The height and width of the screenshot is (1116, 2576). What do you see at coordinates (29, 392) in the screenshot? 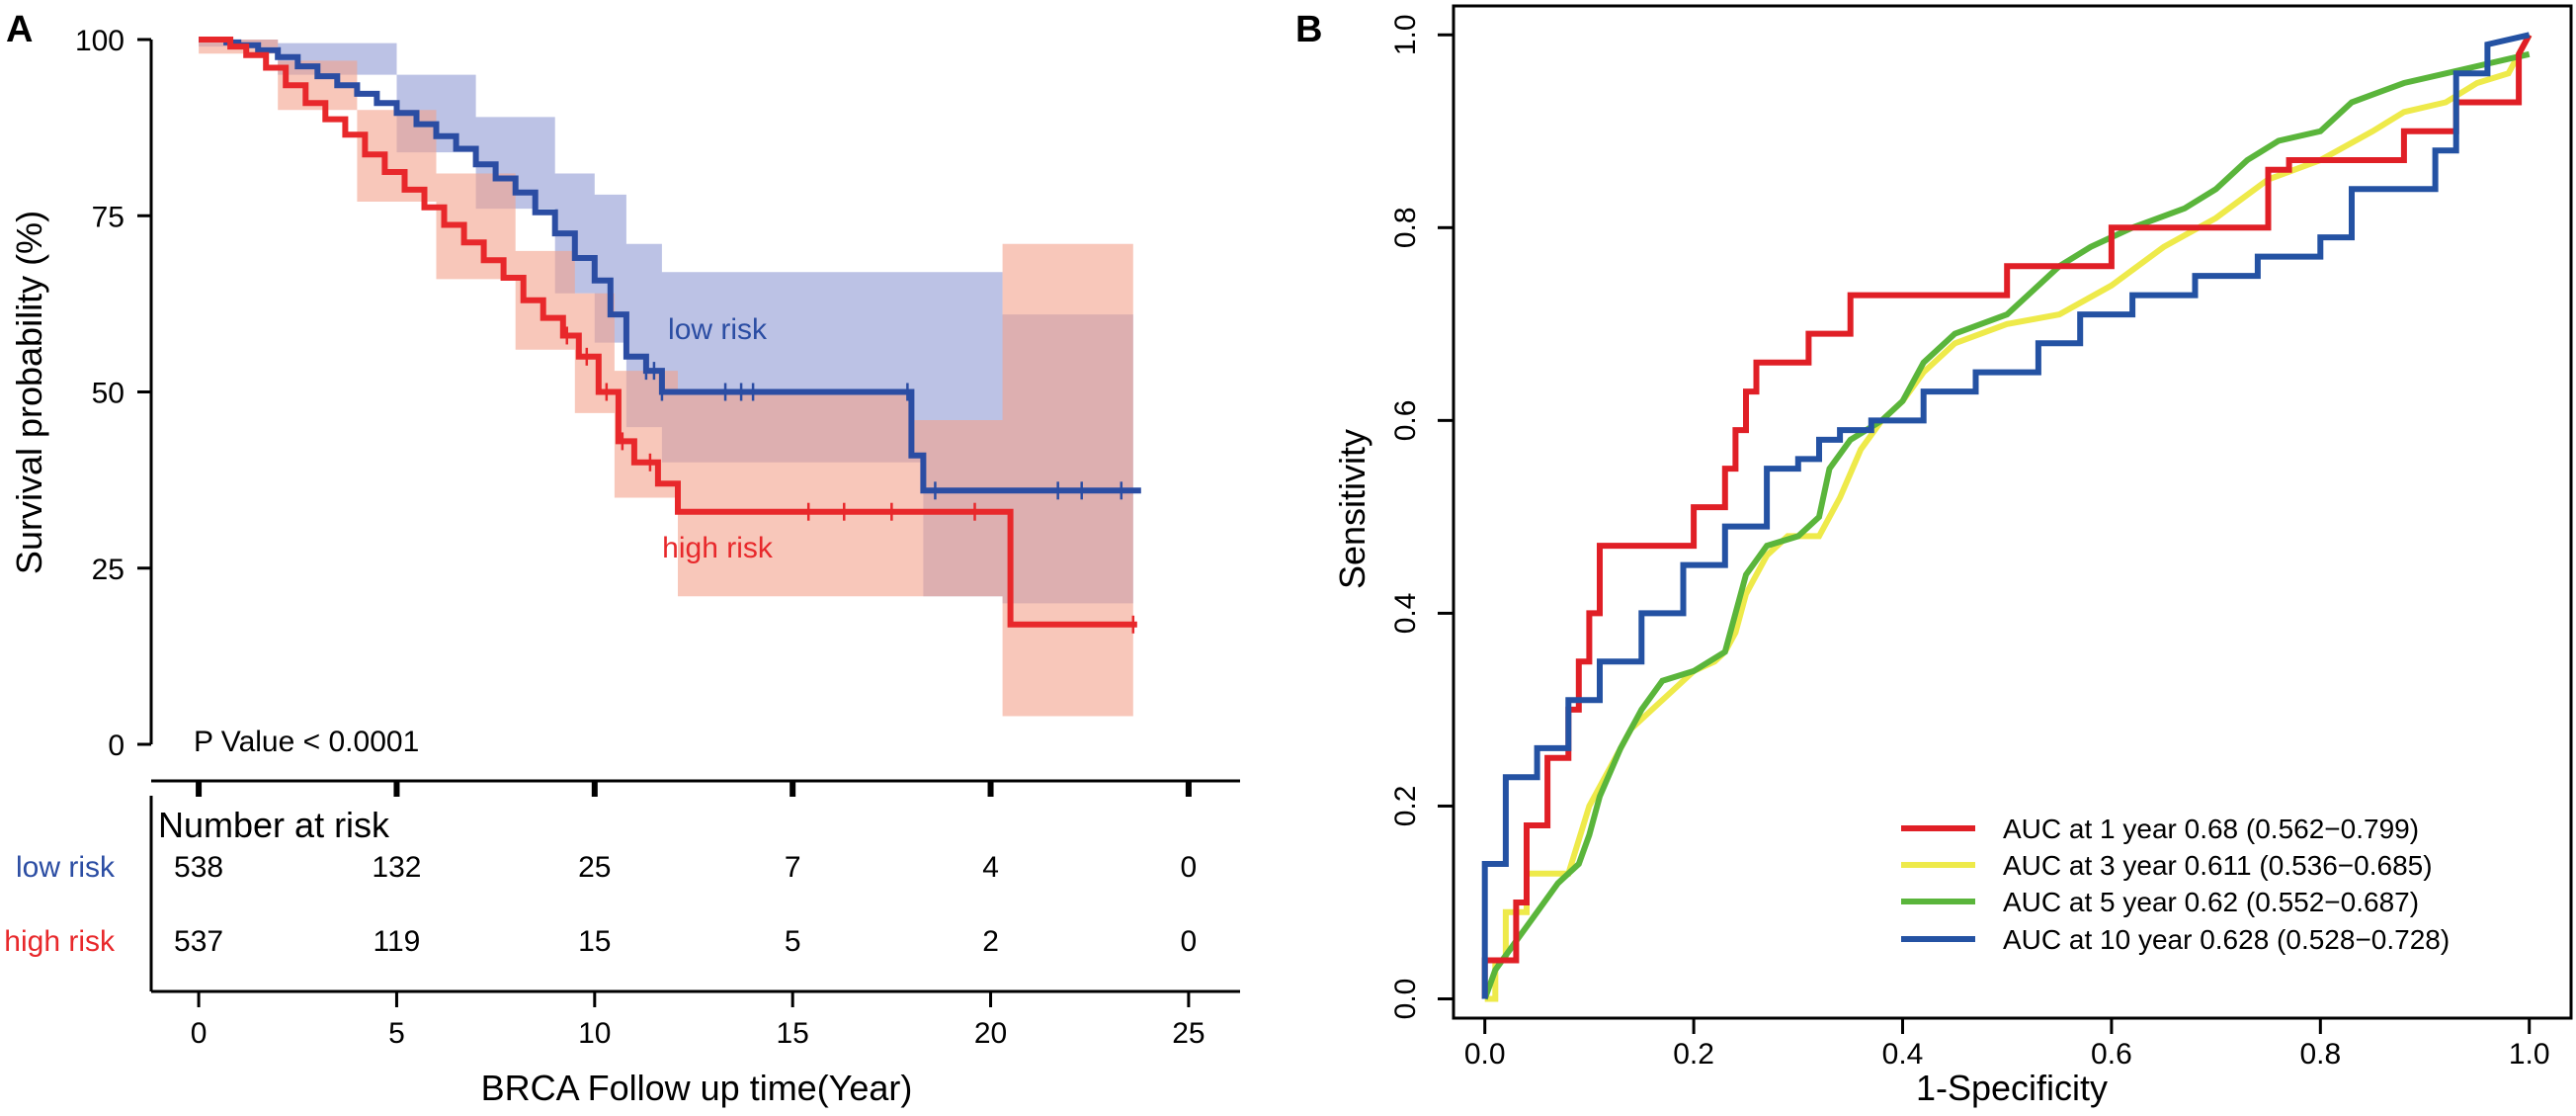
I see `km-y-axis-label: Survival probability (%)` at bounding box center [29, 392].